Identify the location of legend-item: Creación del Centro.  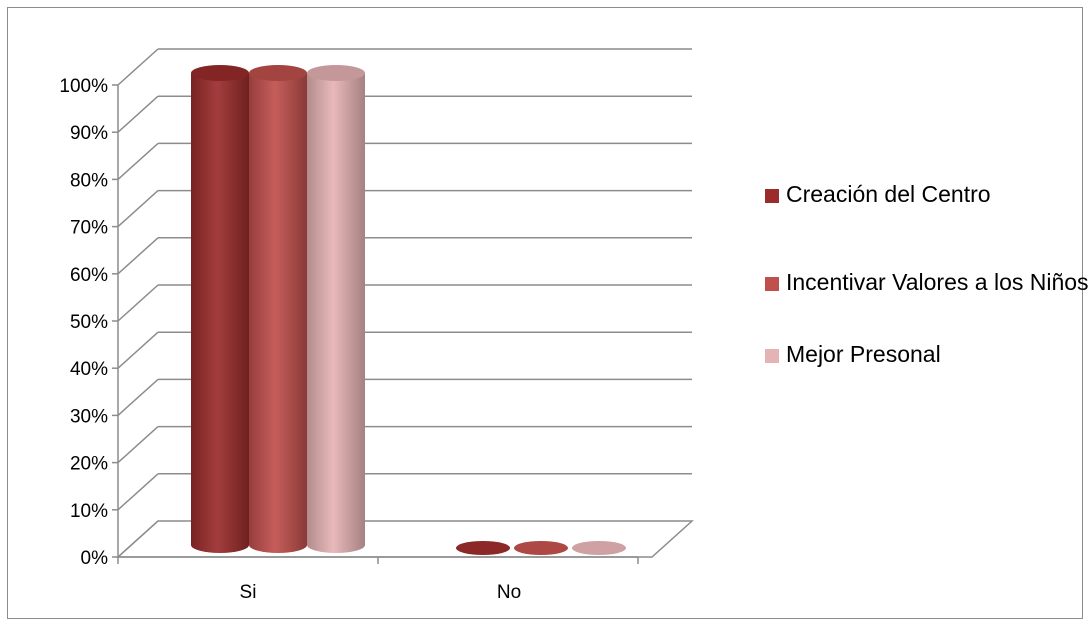
(925, 194).